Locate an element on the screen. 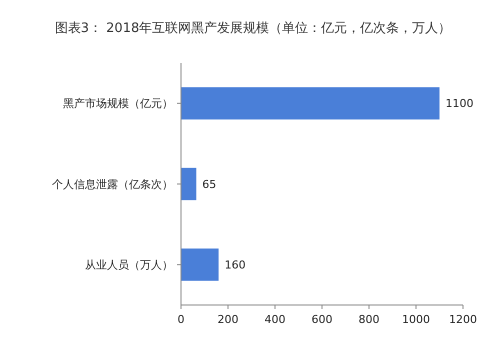 This screenshot has width=490, height=337. x-tick-label: 200 is located at coordinates (228, 319).